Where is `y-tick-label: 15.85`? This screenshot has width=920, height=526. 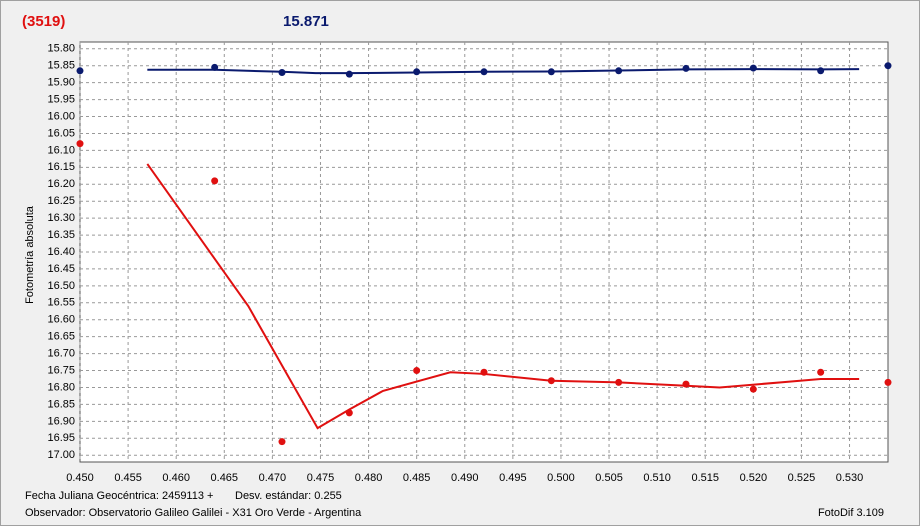
y-tick-label: 15.85 is located at coordinates (61, 66).